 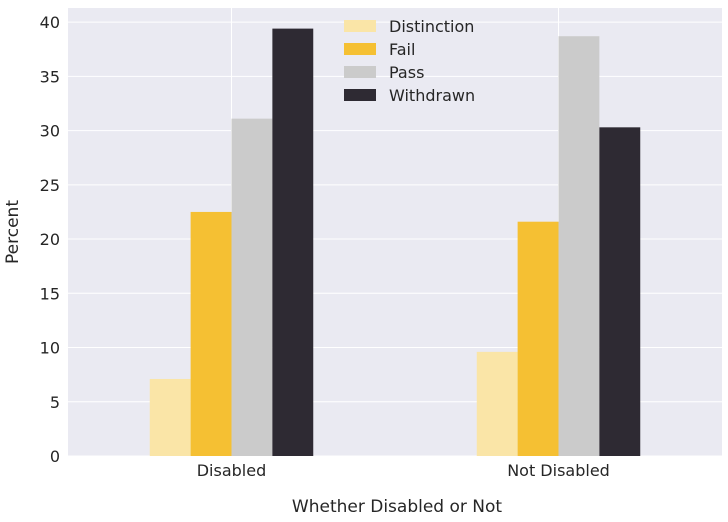 What do you see at coordinates (50, 185) in the screenshot?
I see `y-tick-label: 25` at bounding box center [50, 185].